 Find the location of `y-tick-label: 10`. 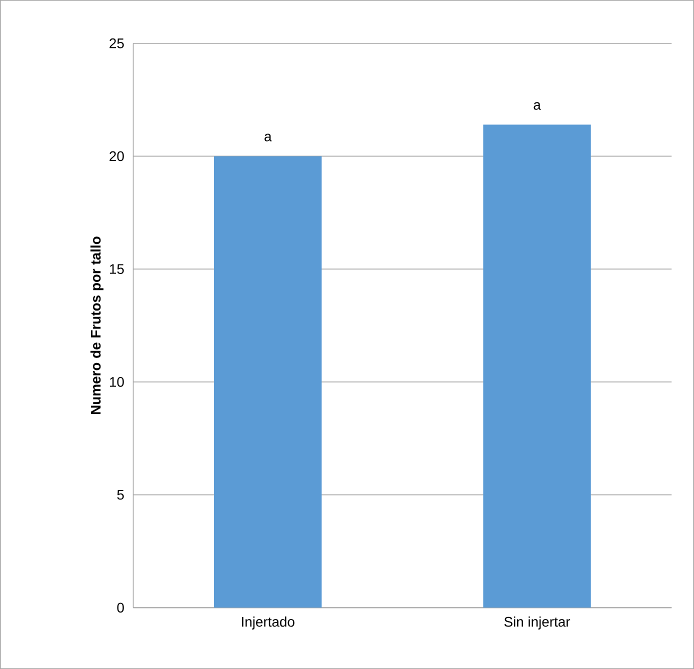

y-tick-label: 10 is located at coordinates (117, 382).